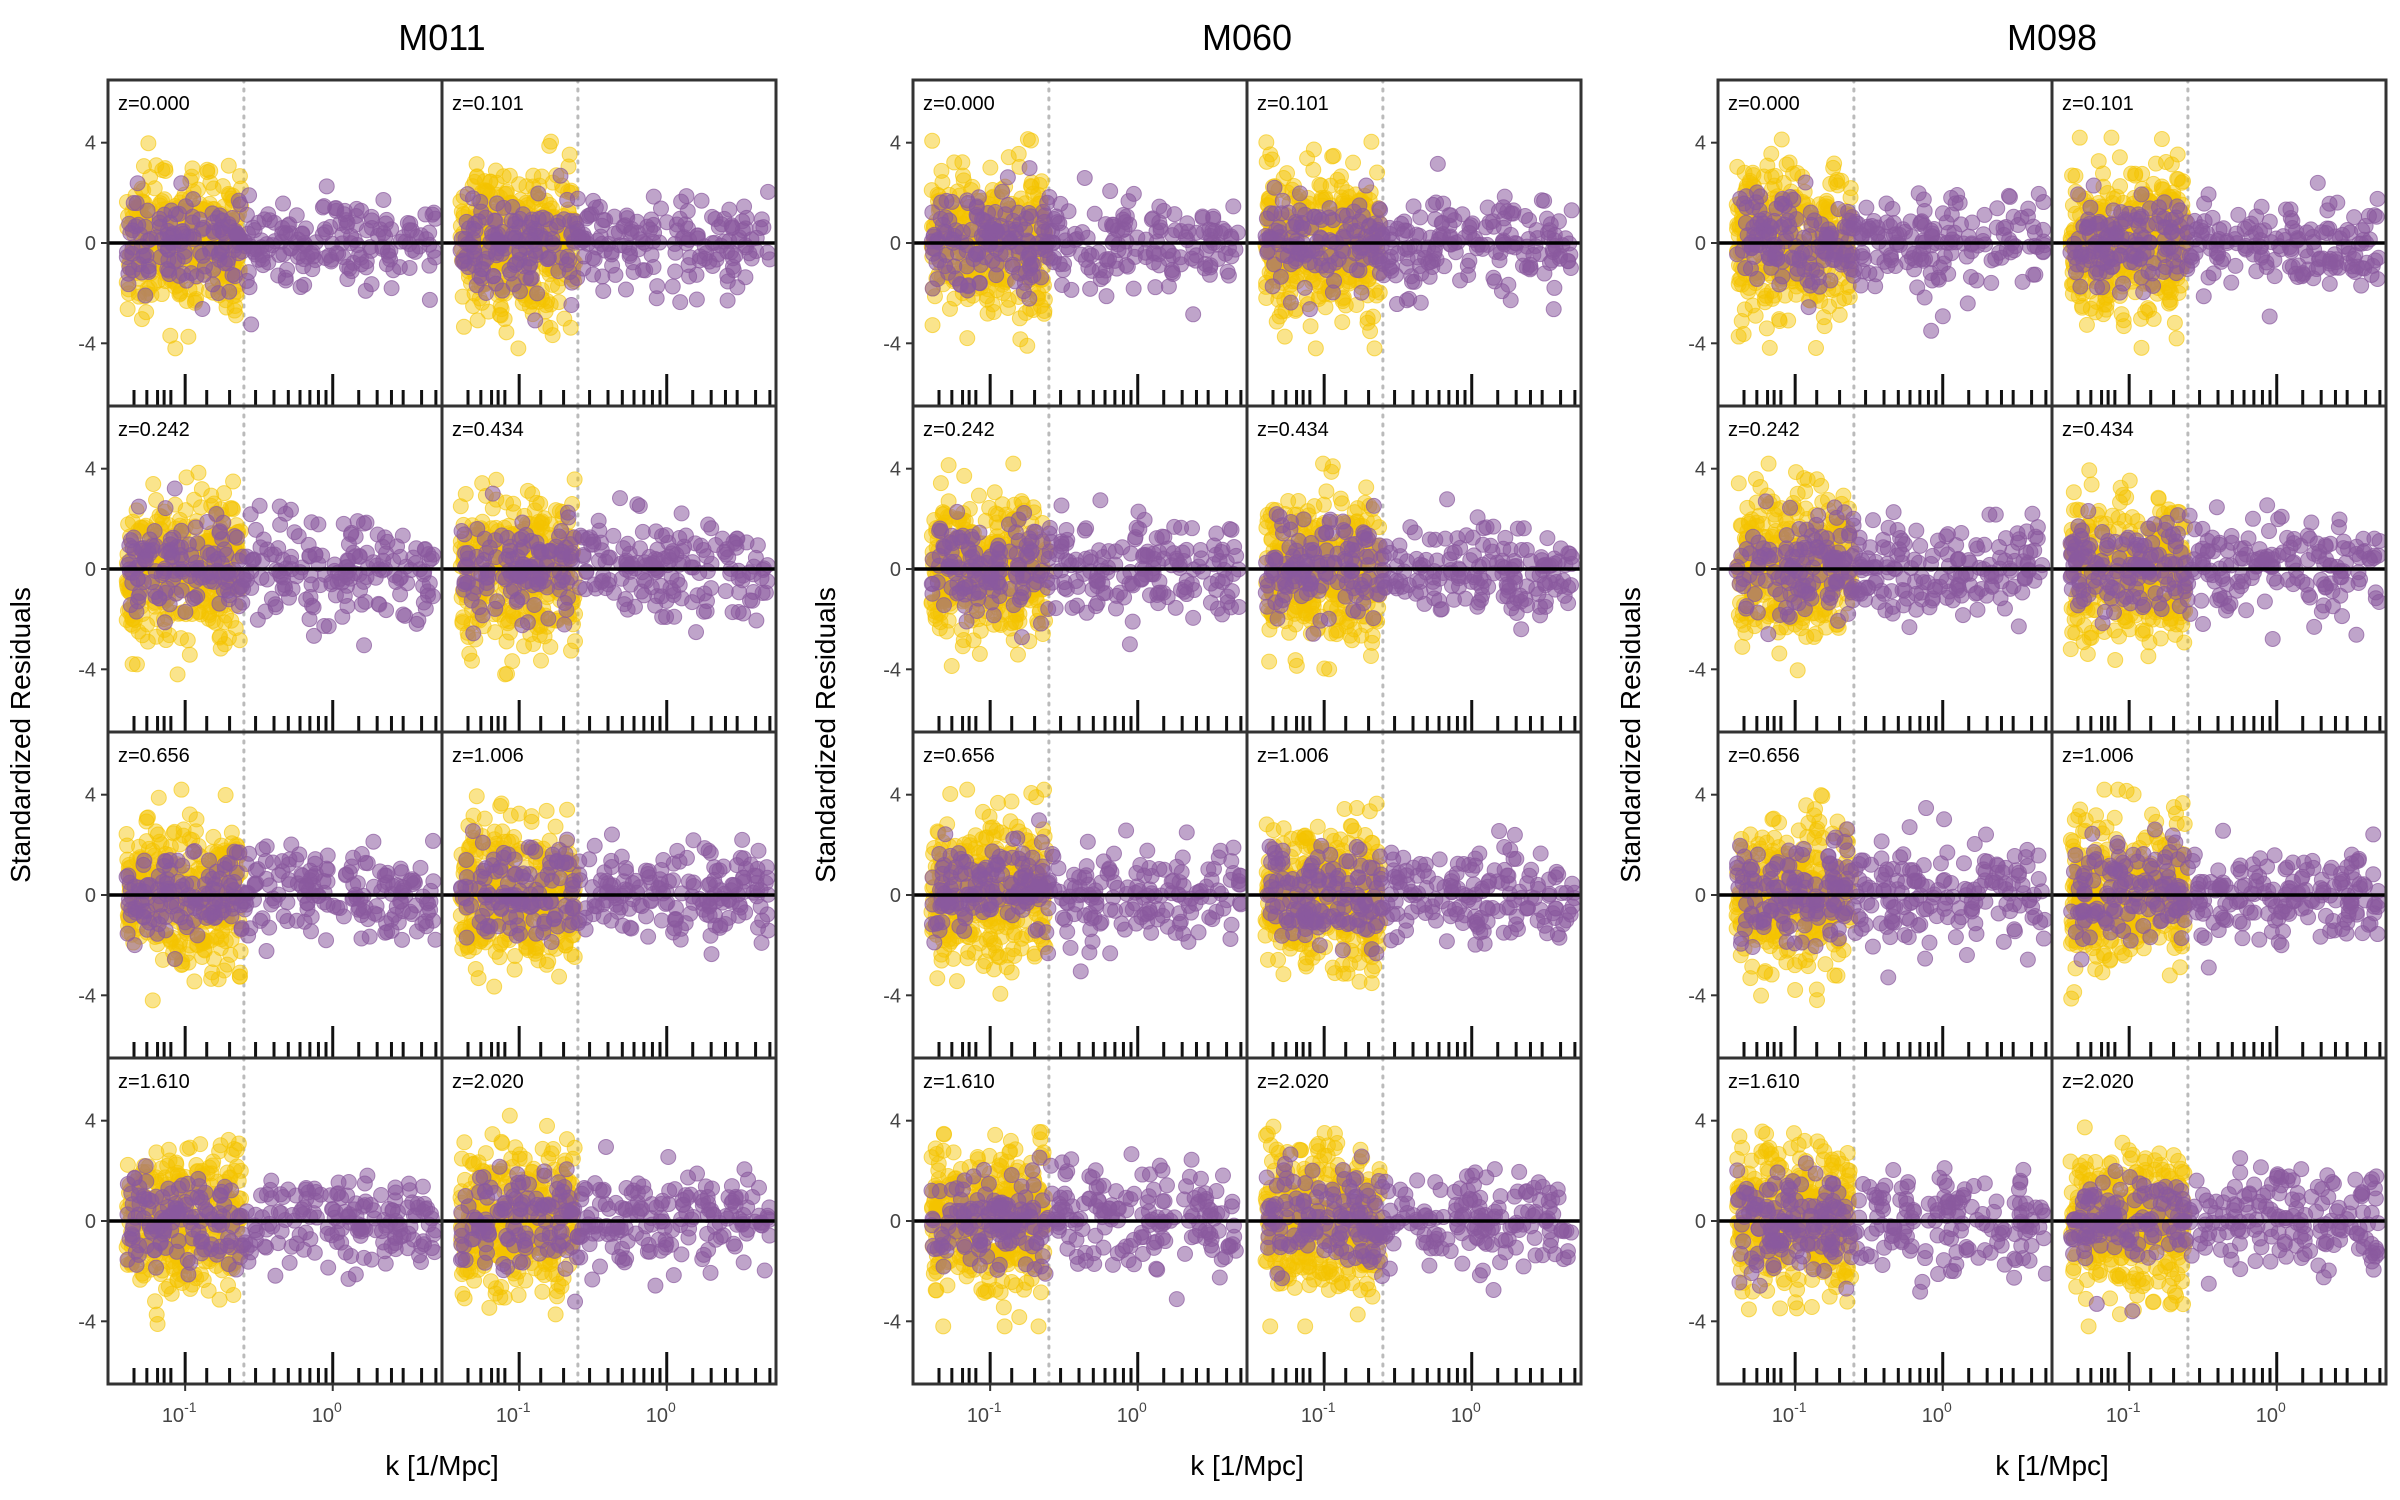 The height and width of the screenshot is (1500, 2400). What do you see at coordinates (609, 895) in the screenshot?
I see `facet-panel: z=1.006` at bounding box center [609, 895].